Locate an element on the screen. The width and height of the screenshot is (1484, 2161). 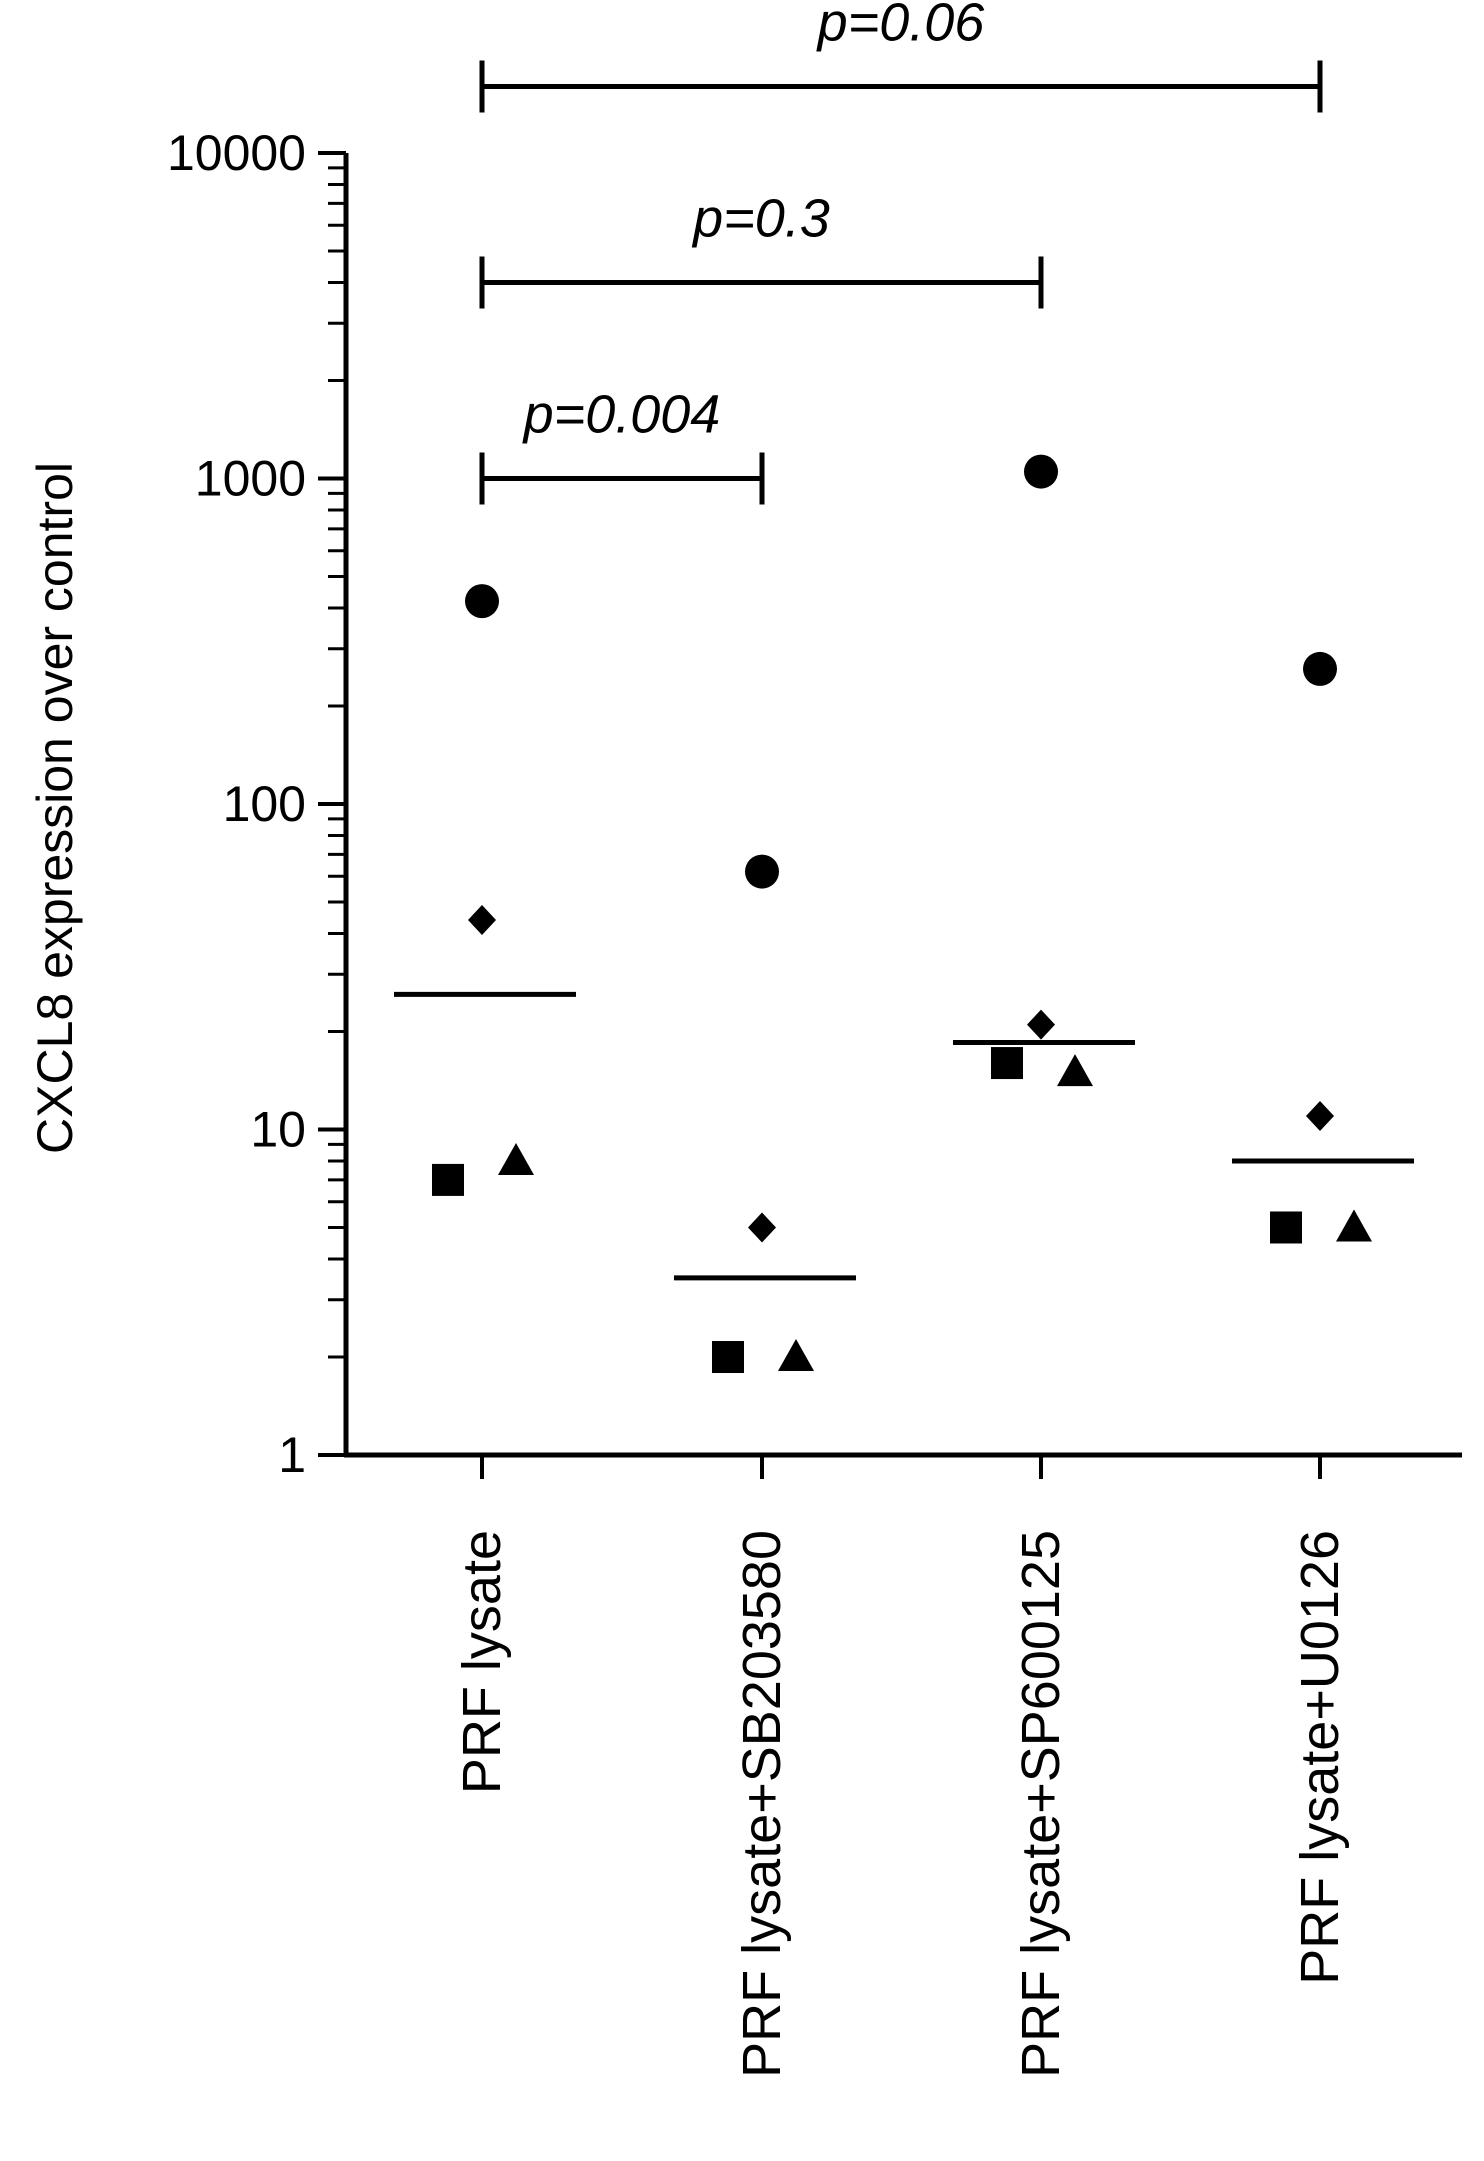
y-major-ticks is located at coordinates (332, 804).